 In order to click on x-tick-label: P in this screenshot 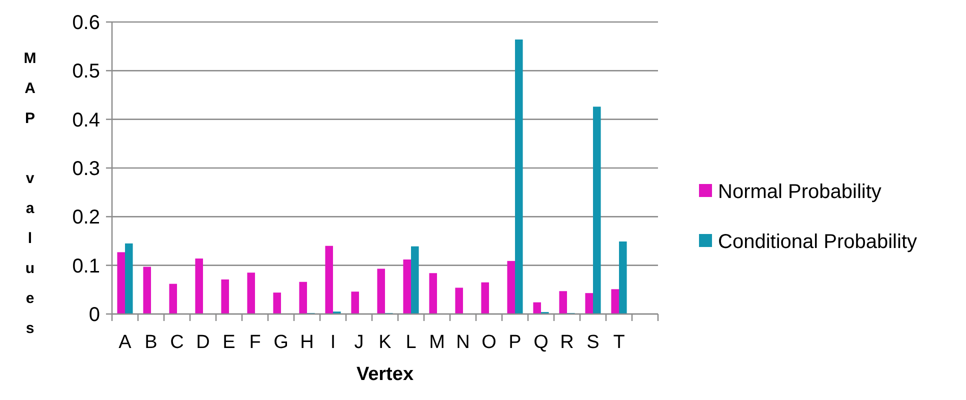, I will do `click(515, 342)`.